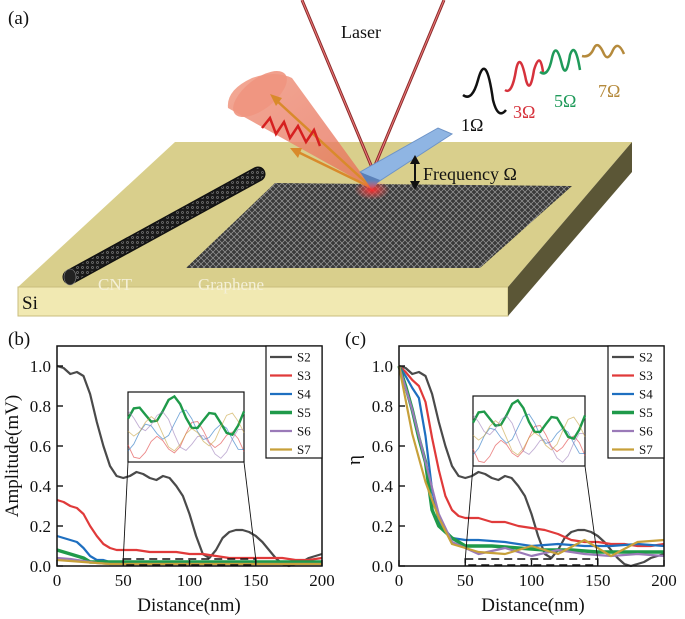 Image resolution: width=685 pixels, height=619 pixels. I want to click on y-tick-label-b: 0.6, so click(40, 446).